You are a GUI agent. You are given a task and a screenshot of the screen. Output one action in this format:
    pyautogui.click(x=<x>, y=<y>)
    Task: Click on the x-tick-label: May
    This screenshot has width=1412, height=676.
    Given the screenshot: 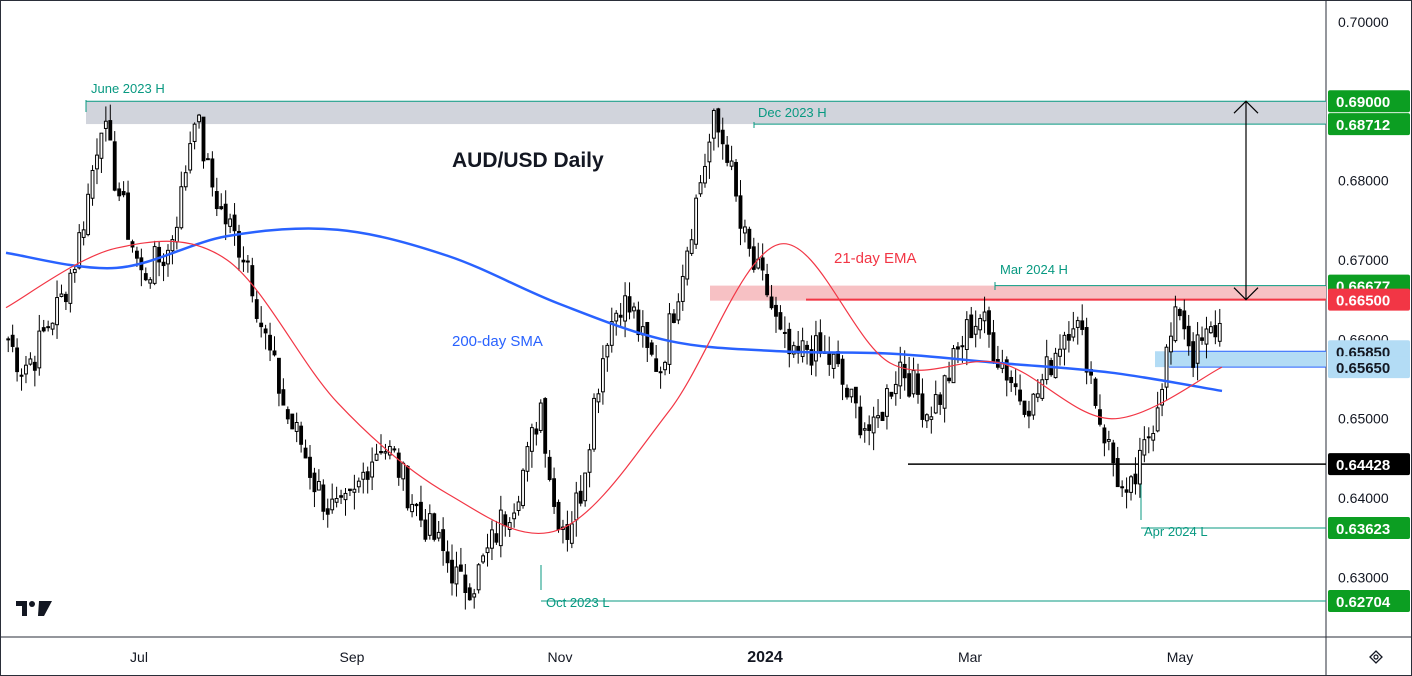 What is the action you would take?
    pyautogui.click(x=1180, y=657)
    